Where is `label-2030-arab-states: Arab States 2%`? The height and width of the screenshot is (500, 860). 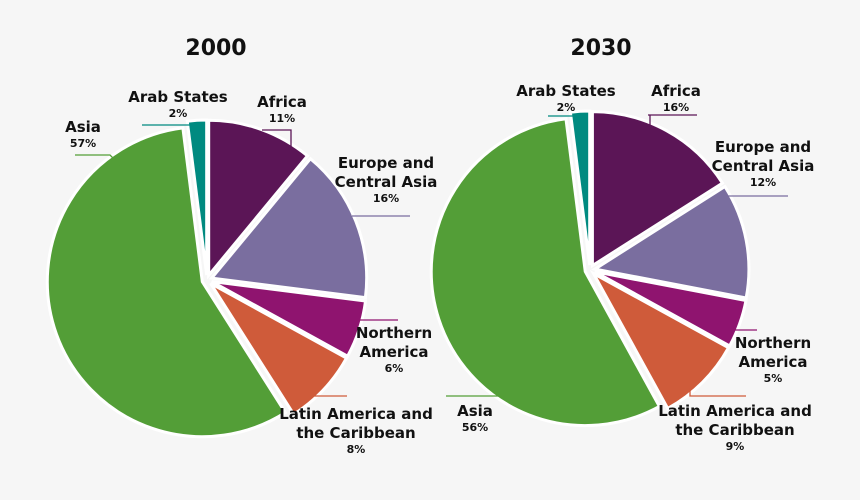 label-2030-arab-states: Arab States 2% is located at coordinates (566, 98).